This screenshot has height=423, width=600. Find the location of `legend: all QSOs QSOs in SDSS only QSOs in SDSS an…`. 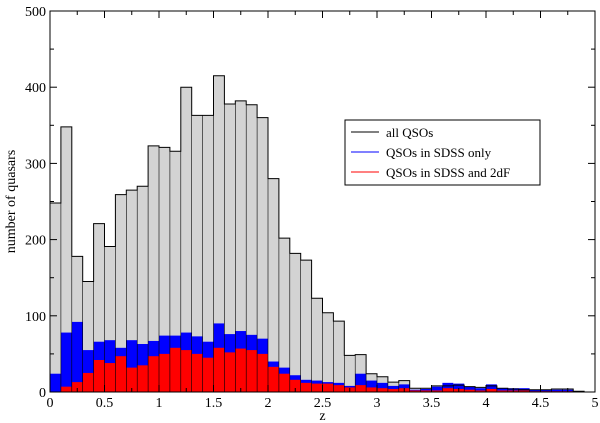

legend: all QSOs QSOs in SDSS only QSOs in SDSS an… is located at coordinates (442, 152).